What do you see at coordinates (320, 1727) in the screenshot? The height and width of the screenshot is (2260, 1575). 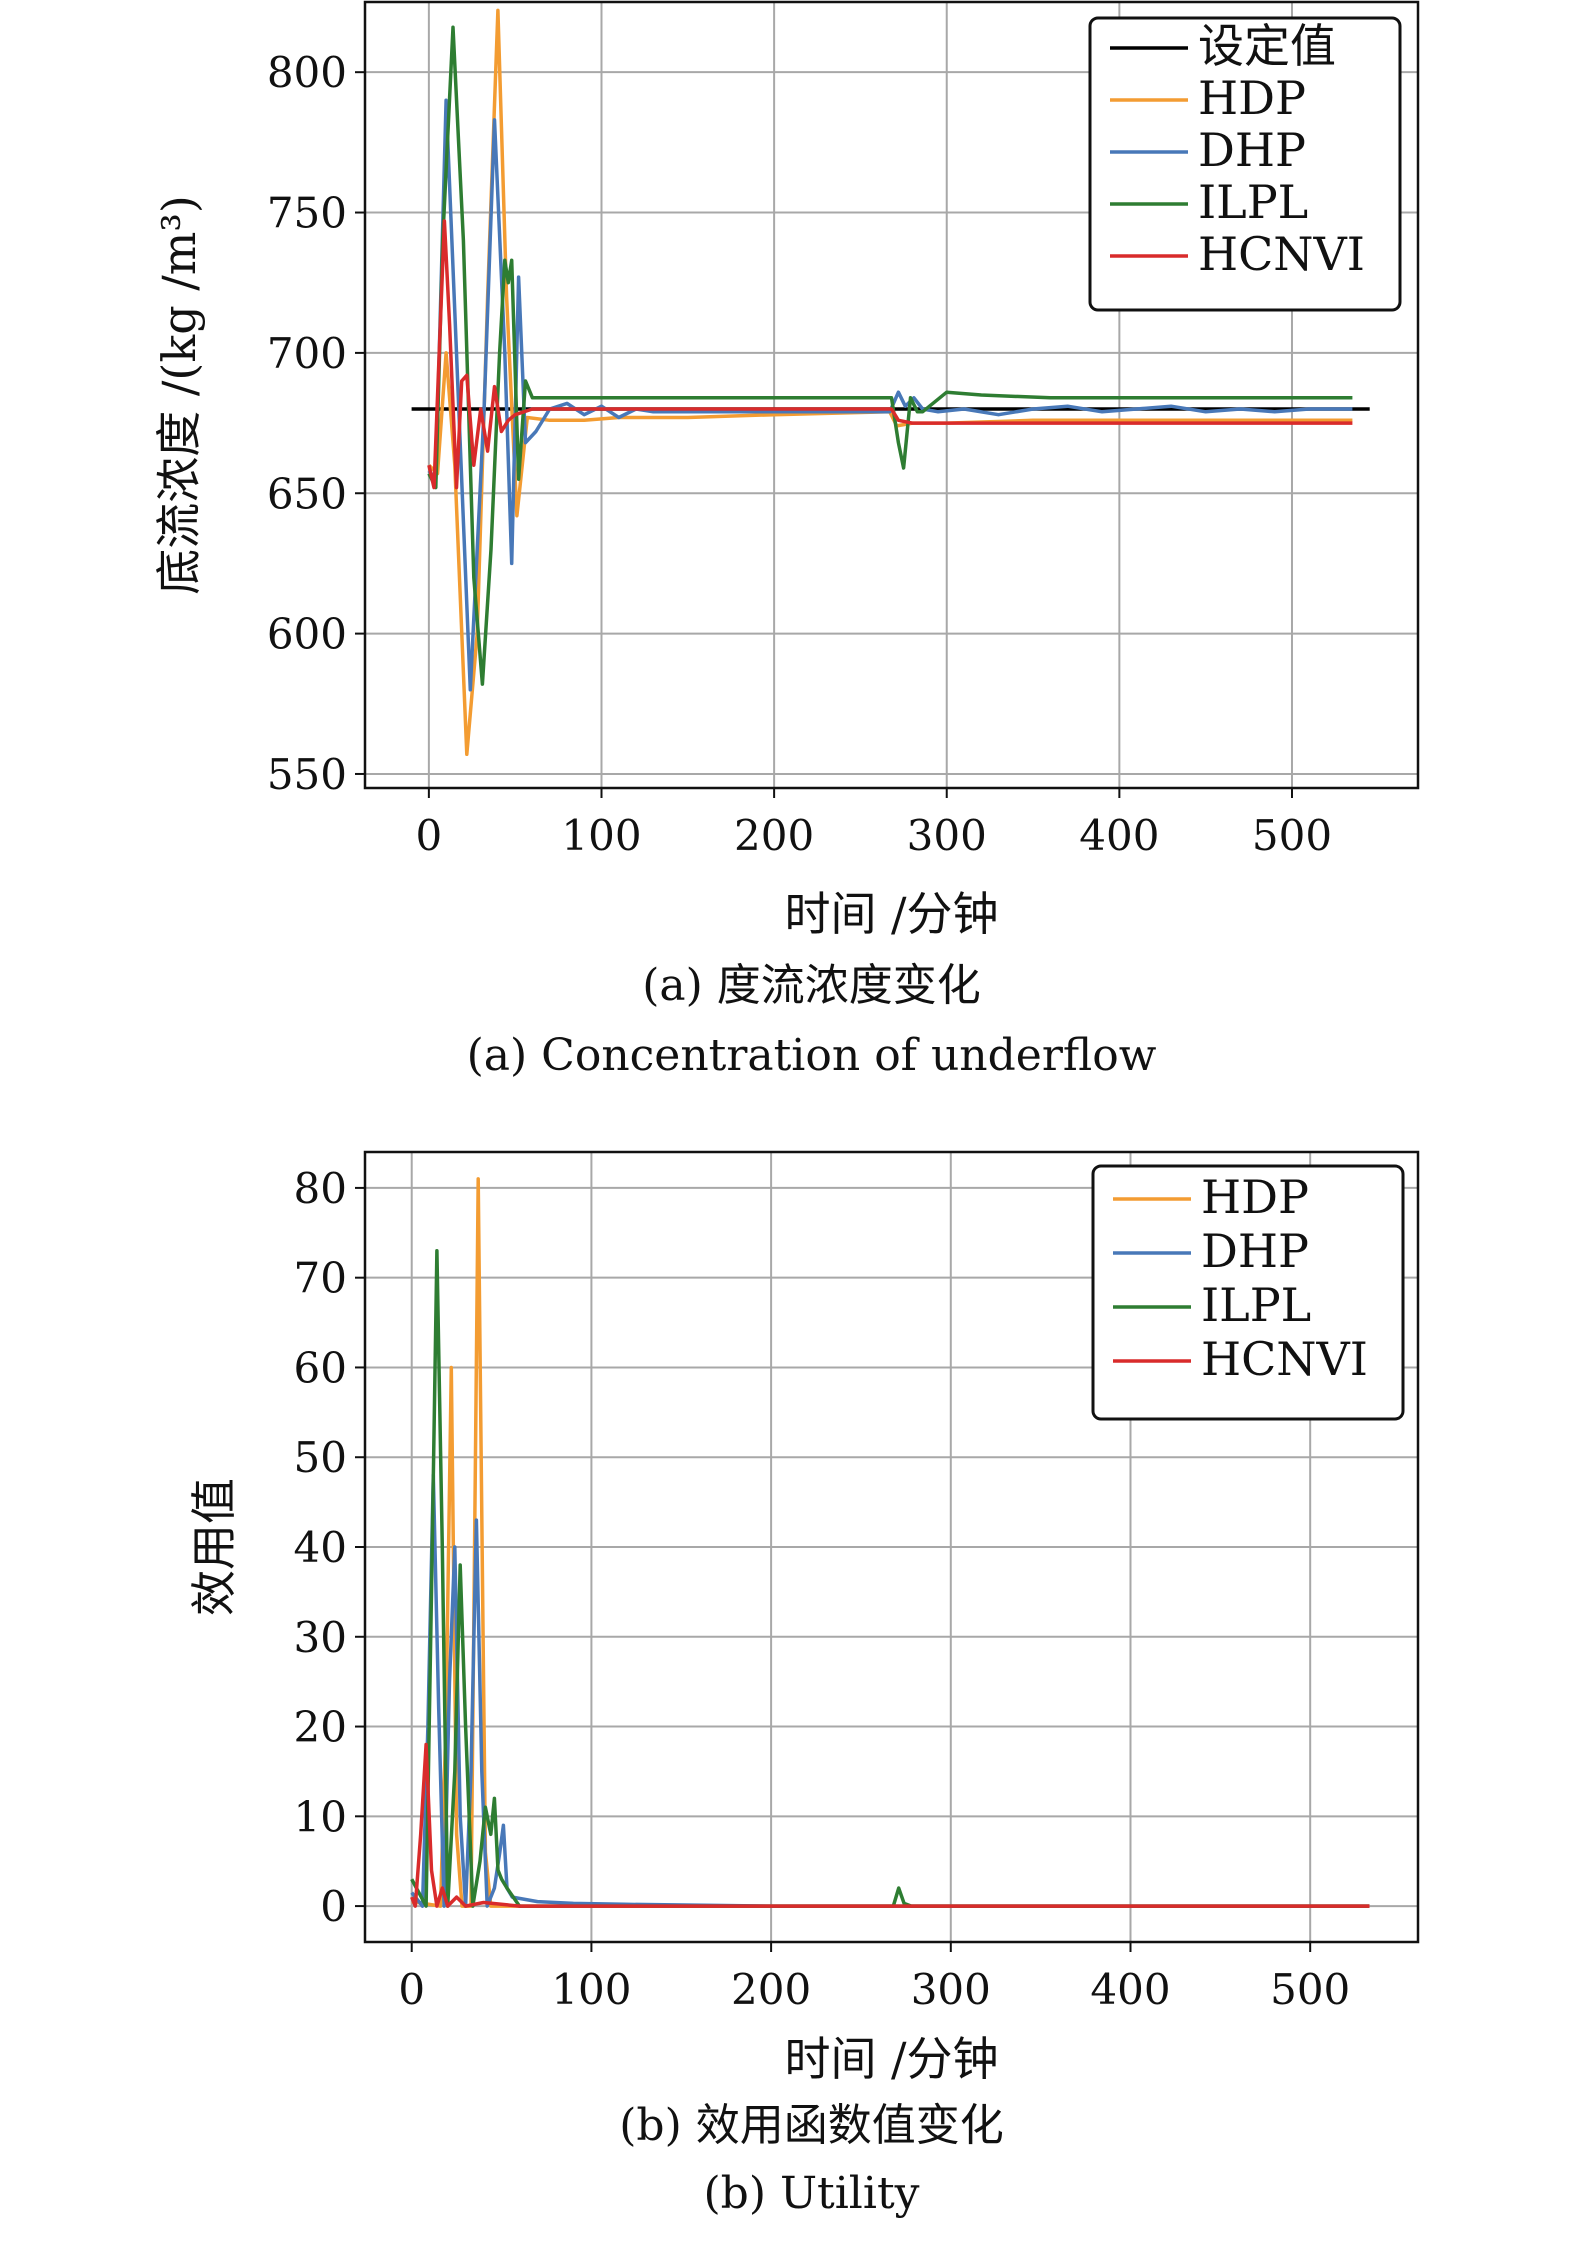 I see `y-tick-label: 20` at bounding box center [320, 1727].